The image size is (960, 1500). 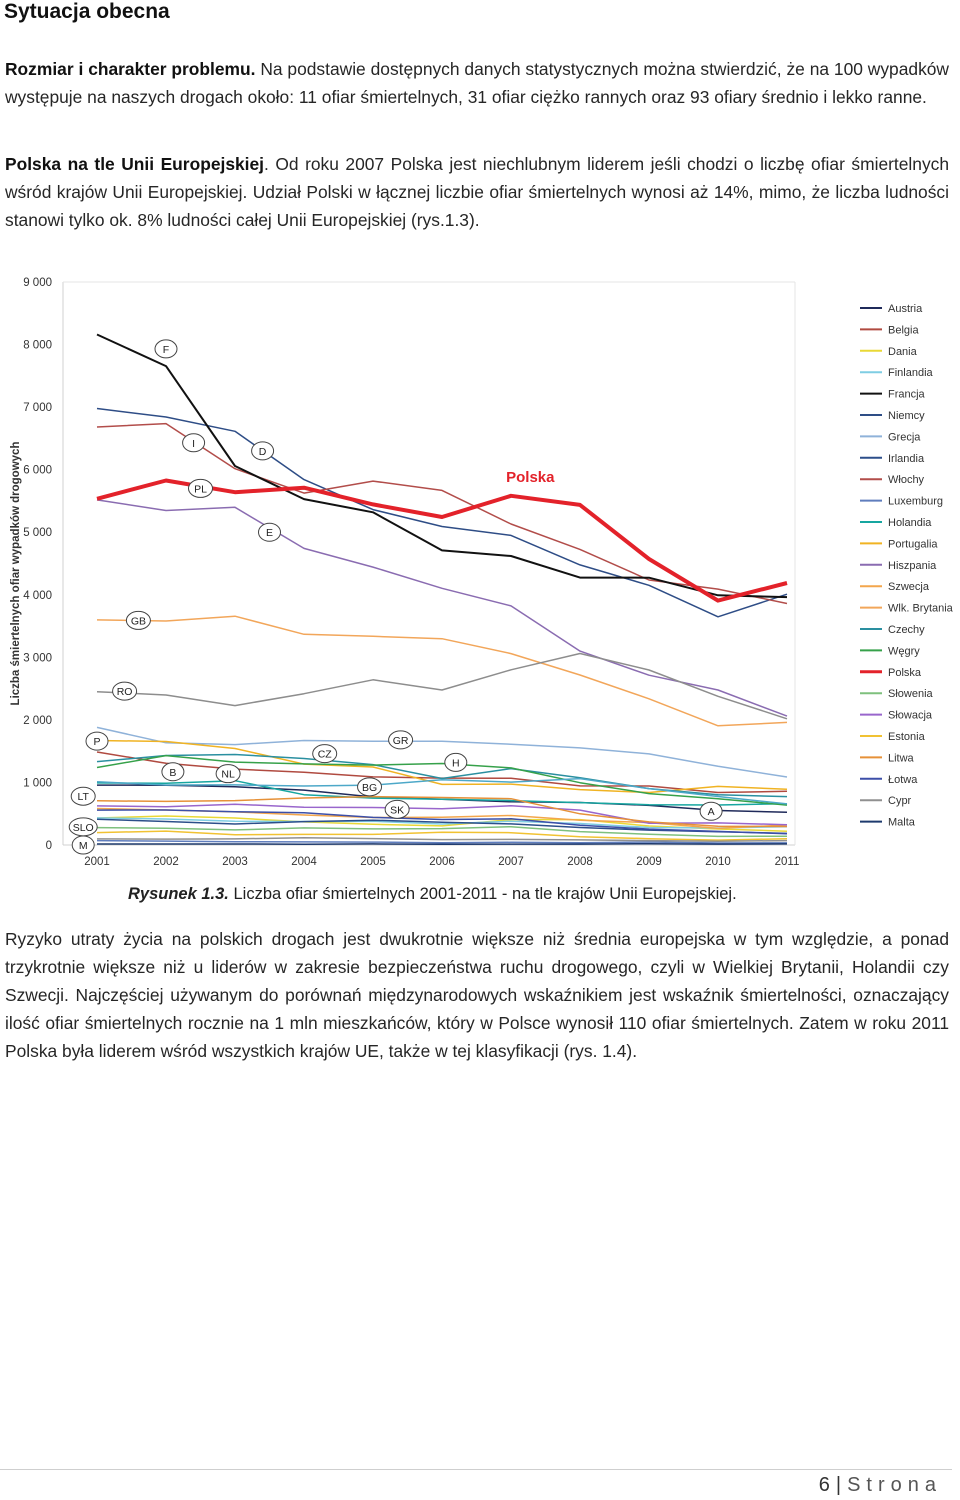 I want to click on legend-label: Grecja, so click(x=904, y=437).